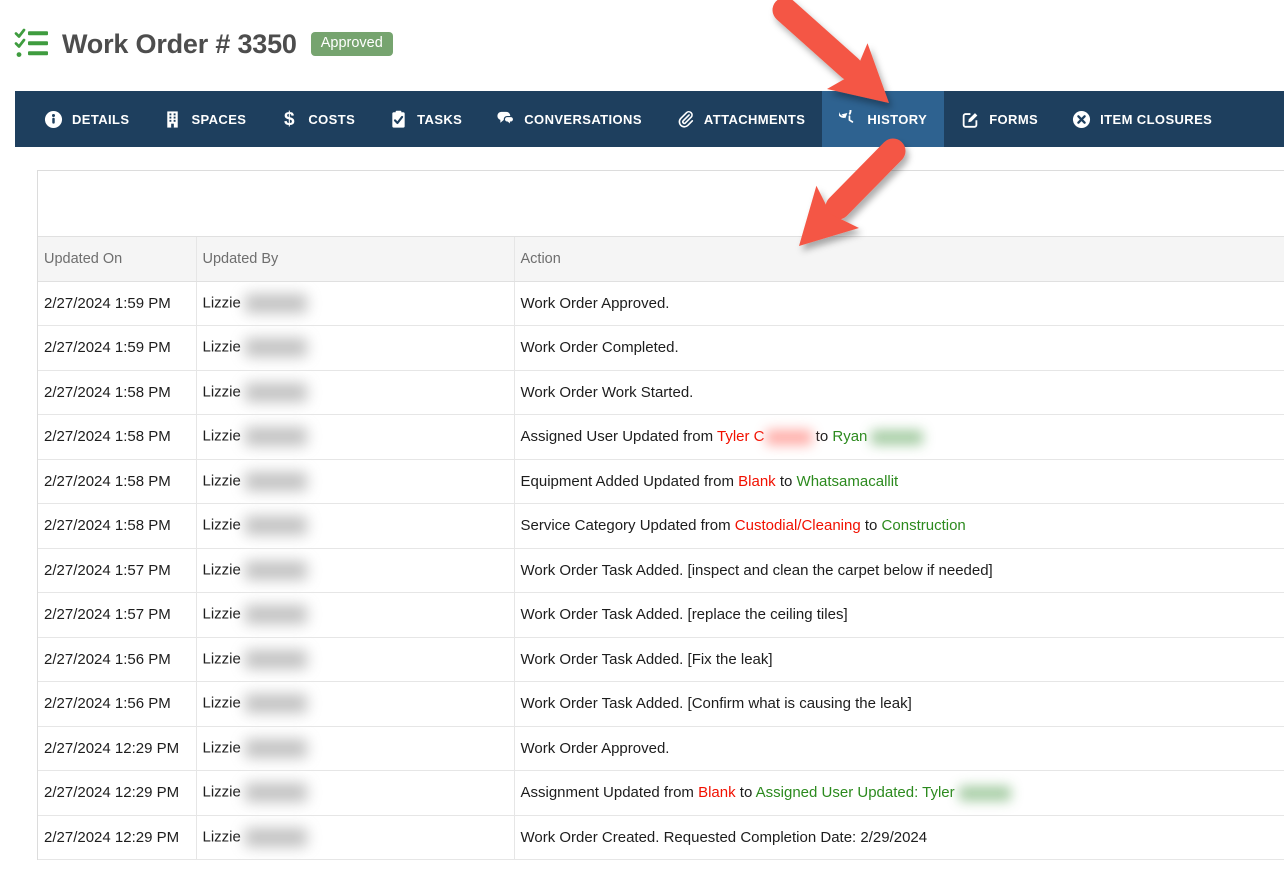  Describe the element at coordinates (757, 481) in the screenshot. I see `action-text-segment: Blank` at that location.